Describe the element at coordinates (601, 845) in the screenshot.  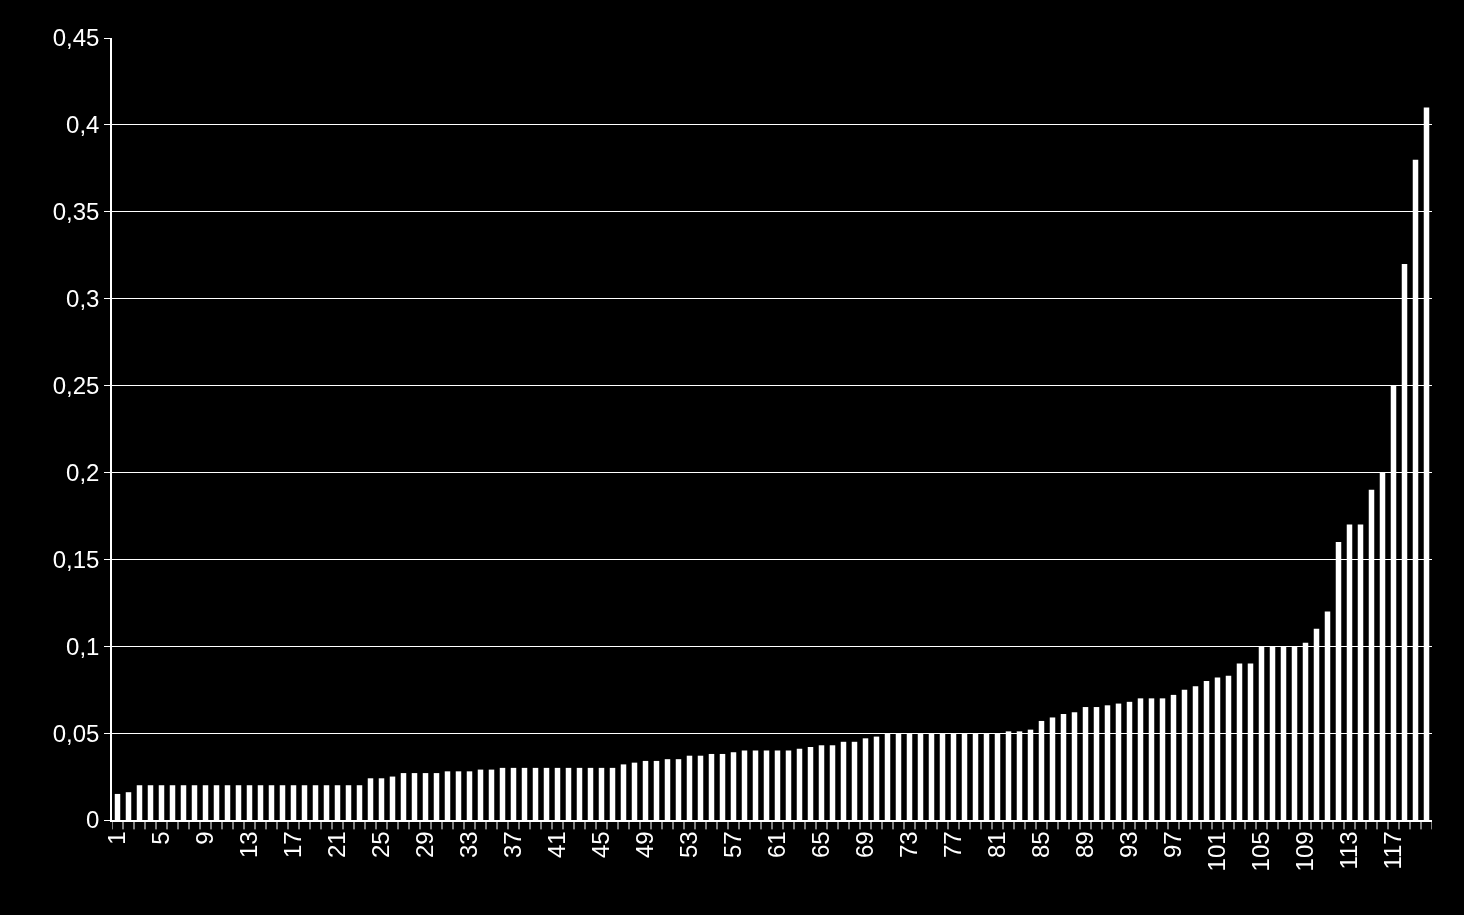
I see `x-tick-label: 45` at that location.